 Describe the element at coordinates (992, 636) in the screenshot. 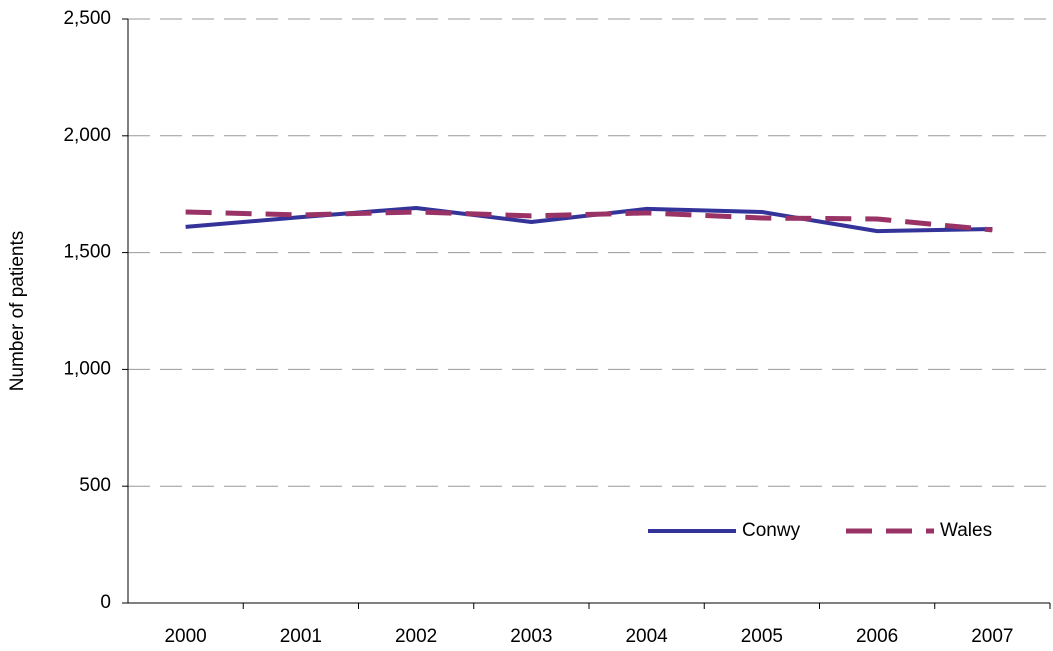

I see `x-tick-label: 2007` at that location.